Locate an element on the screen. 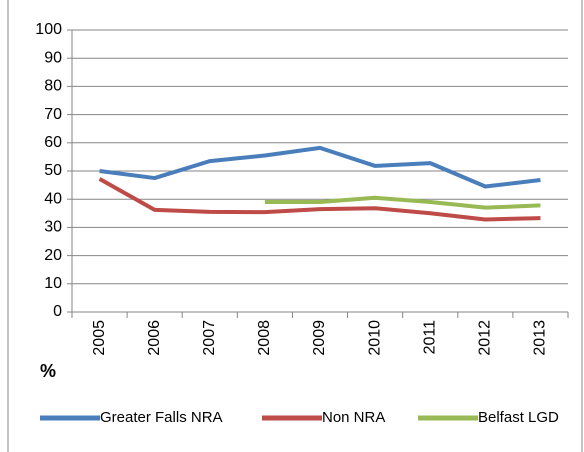 The width and height of the screenshot is (584, 452). y-tick-label: 90 is located at coordinates (53, 57).